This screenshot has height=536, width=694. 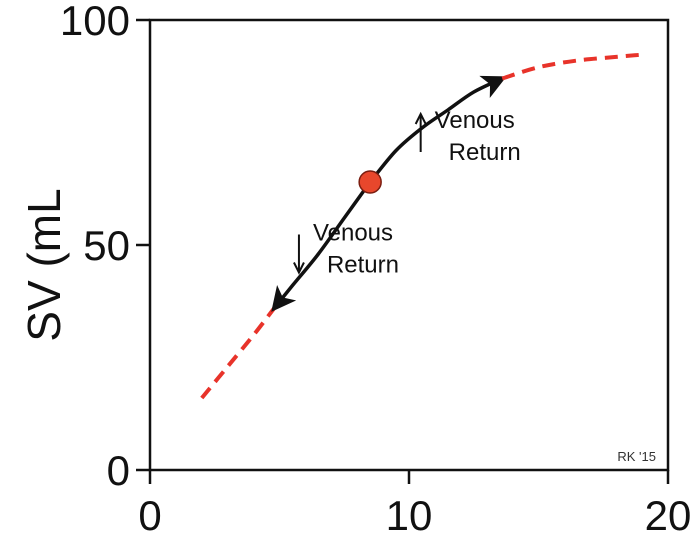 I want to click on points-group, so click(x=370, y=182).